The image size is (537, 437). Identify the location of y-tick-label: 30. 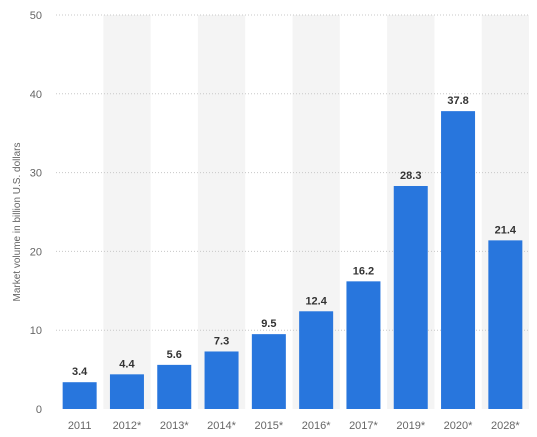
(36, 174).